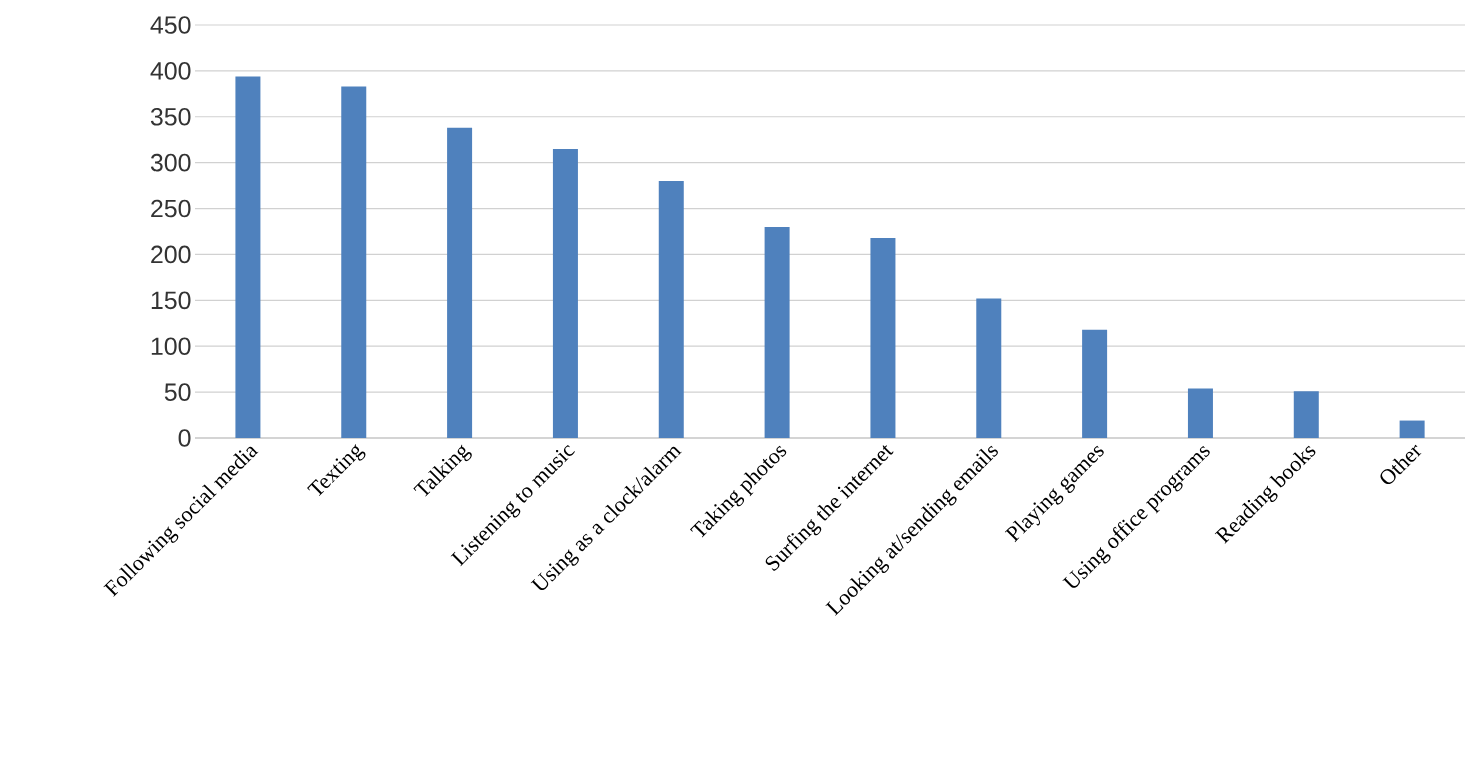 The height and width of the screenshot is (768, 1479). I want to click on y-tick-label: 400, so click(170, 71).